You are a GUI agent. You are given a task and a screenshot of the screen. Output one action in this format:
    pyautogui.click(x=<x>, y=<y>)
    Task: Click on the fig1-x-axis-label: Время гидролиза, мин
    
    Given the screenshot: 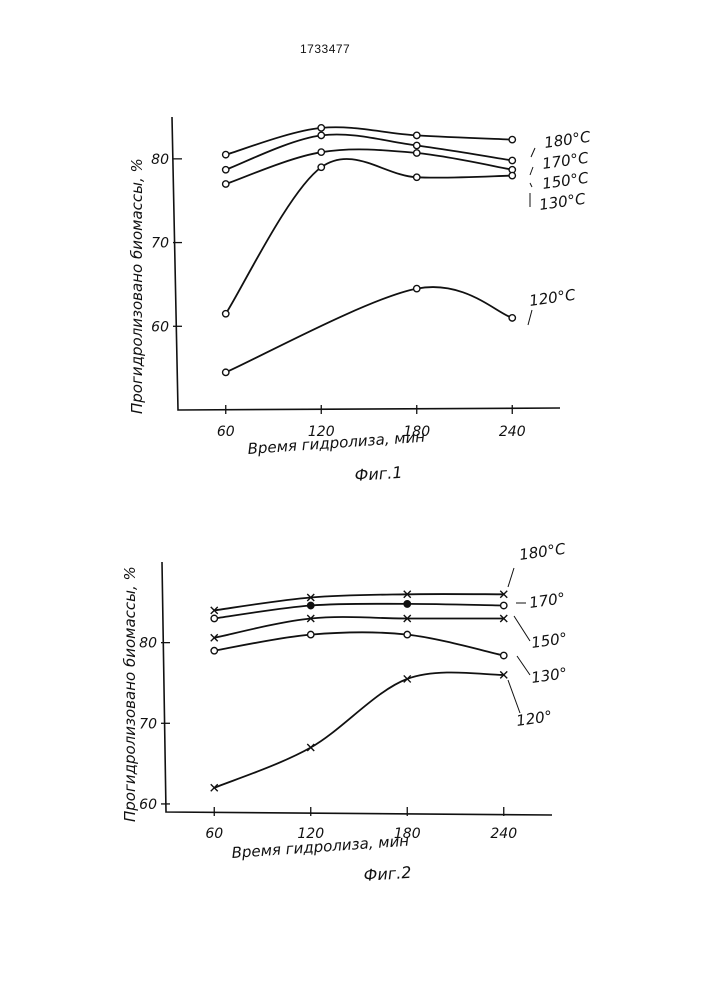 What is the action you would take?
    pyautogui.click(x=336, y=443)
    